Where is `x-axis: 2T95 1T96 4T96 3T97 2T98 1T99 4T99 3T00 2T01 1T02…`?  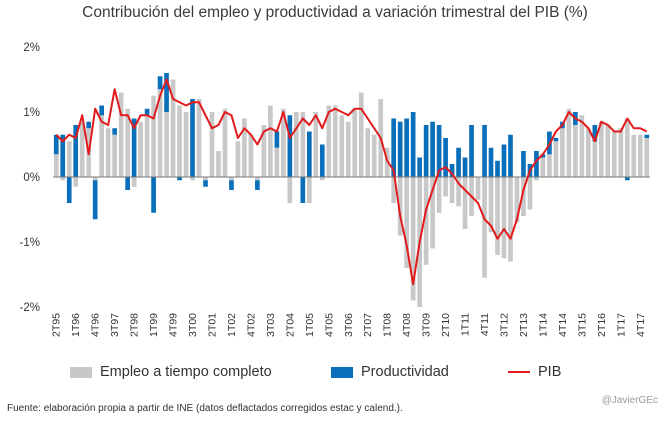 x-axis: 2T95 1T96 4T96 3T97 2T98 1T99 4T99 3T00 2T01 1T02… is located at coordinates (349, 325).